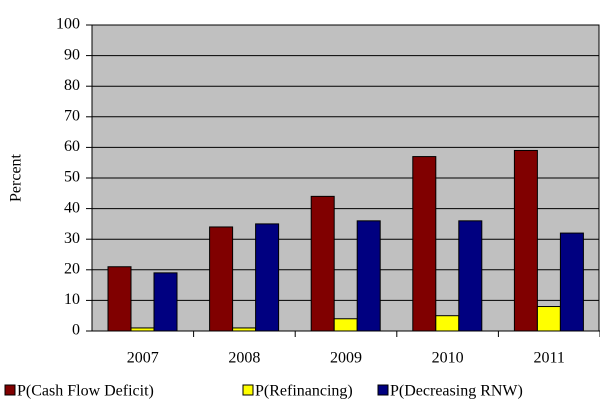 The width and height of the screenshot is (600, 402). I want to click on x-tick-label: 2011, so click(548, 358).